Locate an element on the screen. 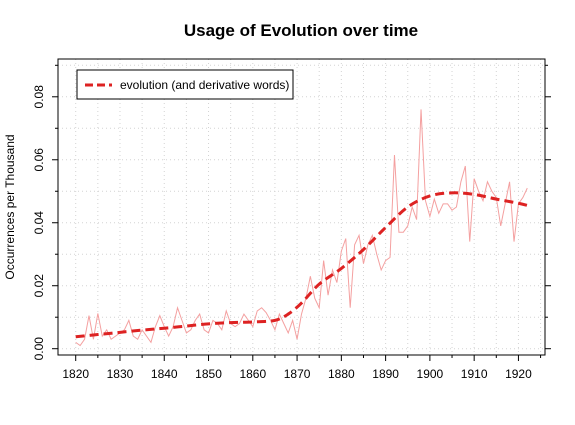 The width and height of the screenshot is (575, 425). x-tick-label: 1850 is located at coordinates (208, 374).